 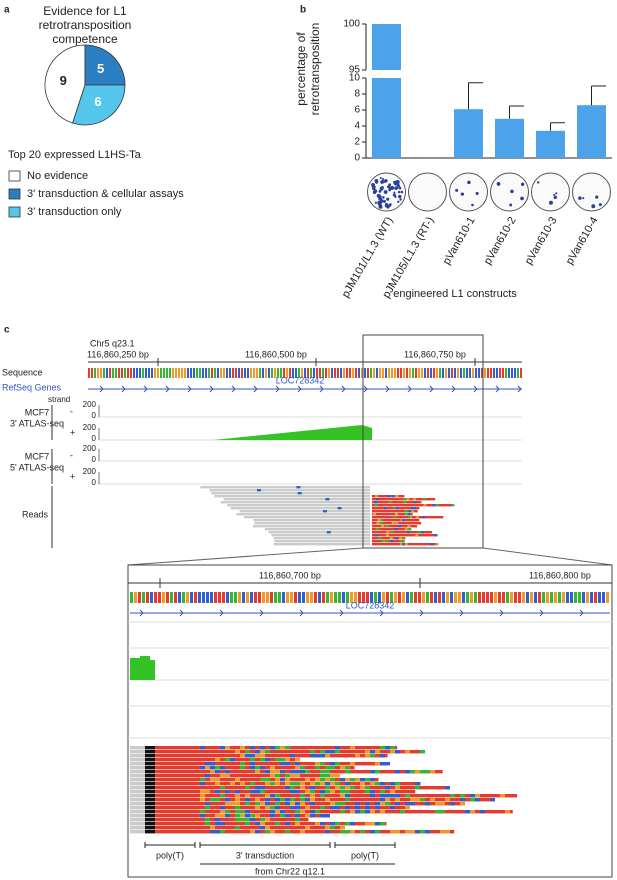 What do you see at coordinates (71, 455) in the screenshot?
I see `strand-sign: -` at bounding box center [71, 455].